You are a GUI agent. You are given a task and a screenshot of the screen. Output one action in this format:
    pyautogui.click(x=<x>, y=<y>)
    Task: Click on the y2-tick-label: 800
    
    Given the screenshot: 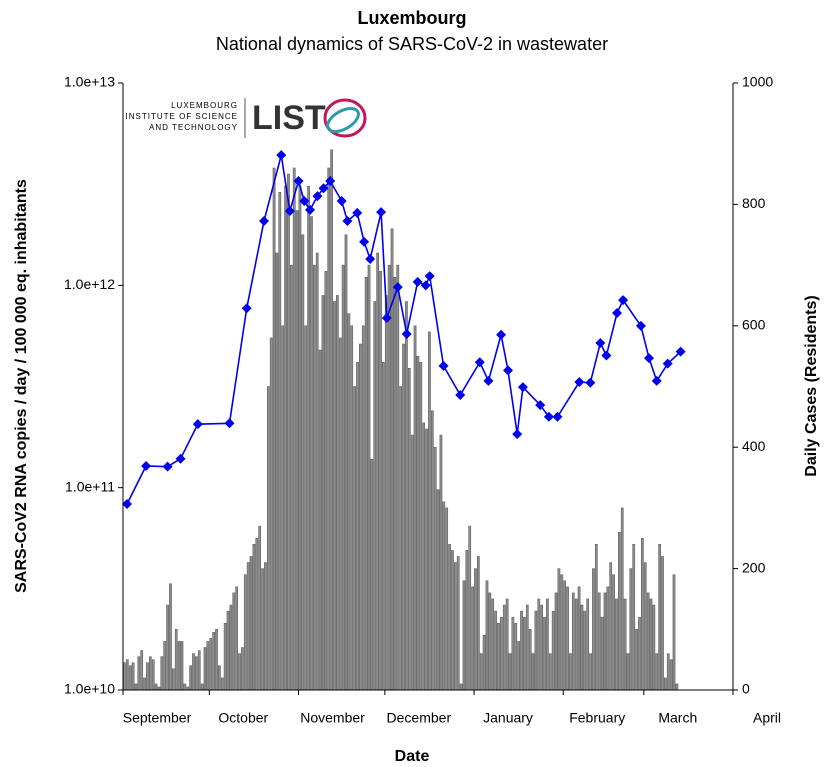 What is the action you would take?
    pyautogui.click(x=754, y=203)
    